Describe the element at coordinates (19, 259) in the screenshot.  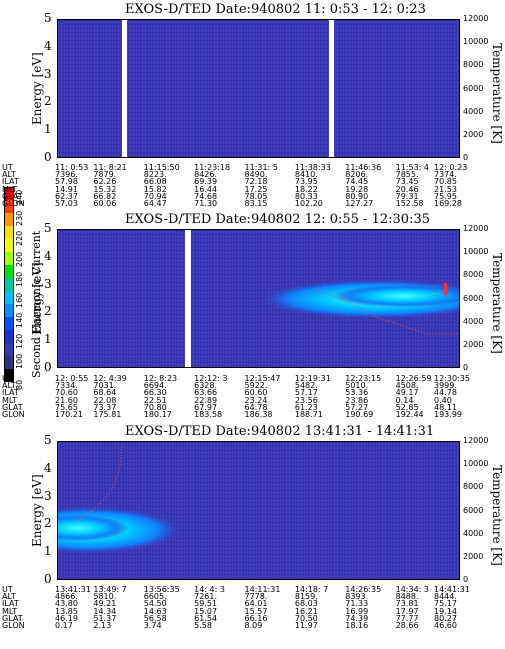
I see `colorbar-tick-label: 200` at that location.